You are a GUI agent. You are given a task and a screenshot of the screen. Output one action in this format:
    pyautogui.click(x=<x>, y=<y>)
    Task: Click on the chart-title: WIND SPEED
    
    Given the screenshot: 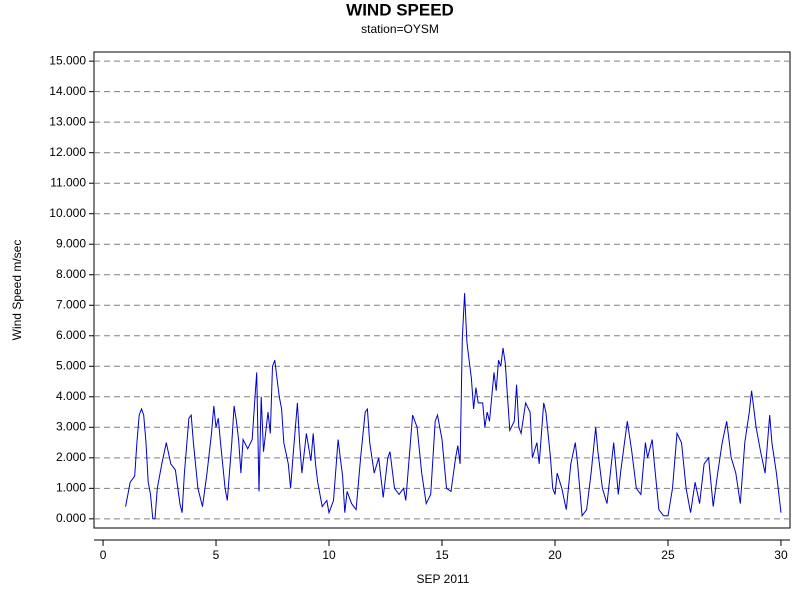 What is the action you would take?
    pyautogui.click(x=400, y=9)
    